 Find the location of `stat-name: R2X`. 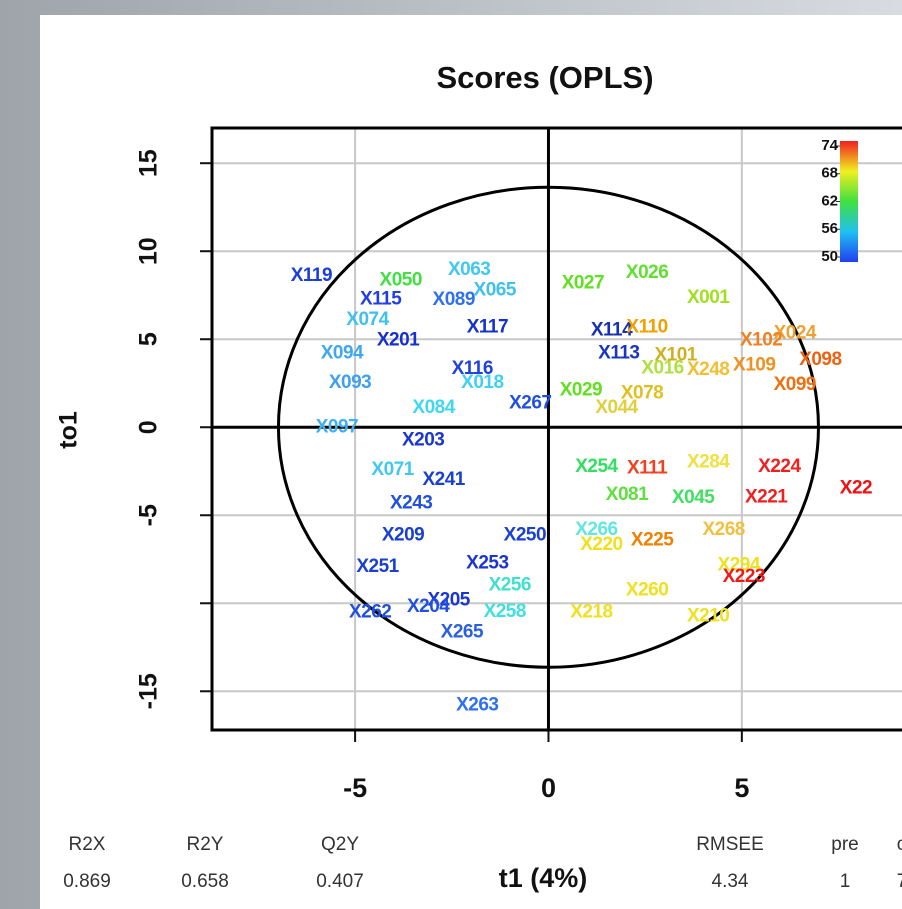

stat-name: R2X is located at coordinates (87, 844).